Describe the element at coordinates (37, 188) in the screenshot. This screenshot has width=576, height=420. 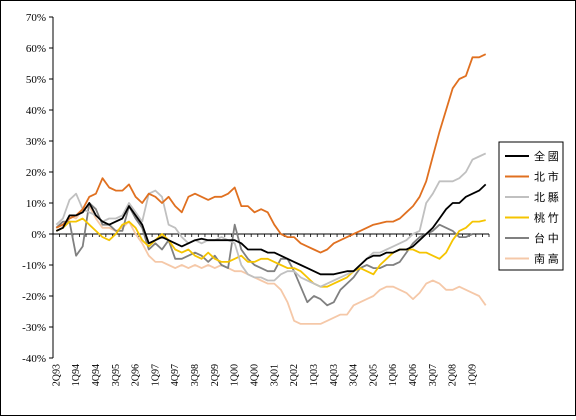
I see `y-axis-ticks: -40% -30% -20% -10% 0% 10% 20% 30% 40% 50% 60% 70%` at that location.